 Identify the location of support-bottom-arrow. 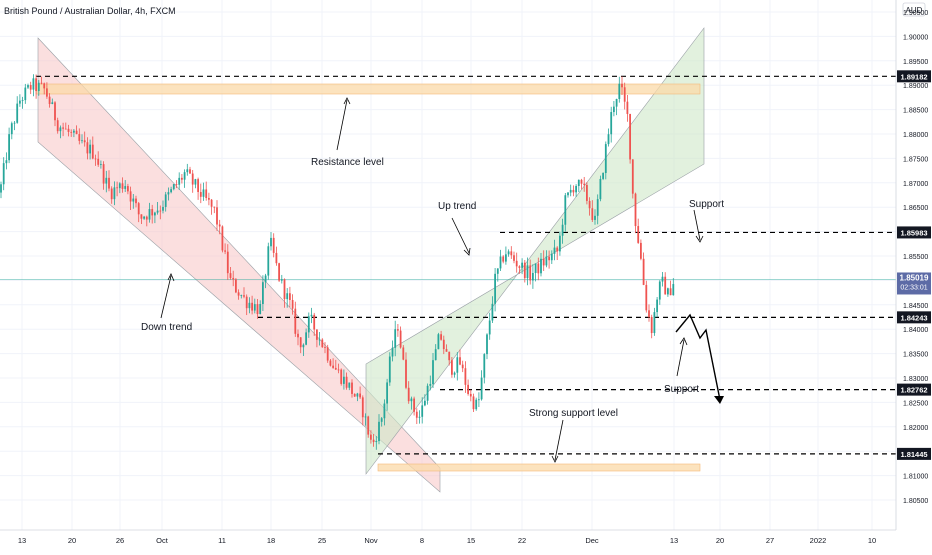
(680, 358).